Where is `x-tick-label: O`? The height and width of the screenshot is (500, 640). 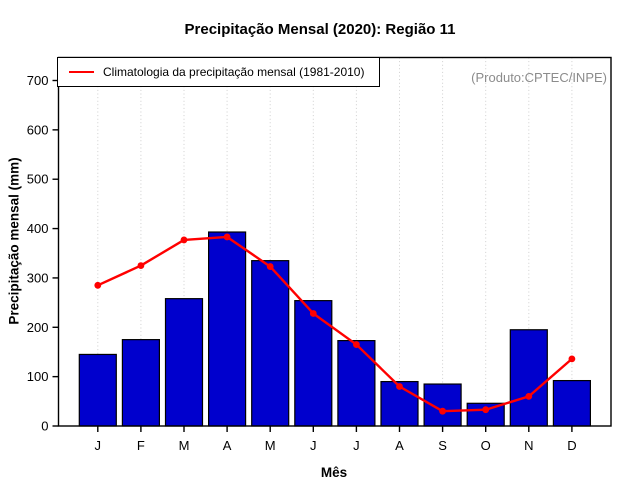
x-tick-label: O is located at coordinates (486, 445).